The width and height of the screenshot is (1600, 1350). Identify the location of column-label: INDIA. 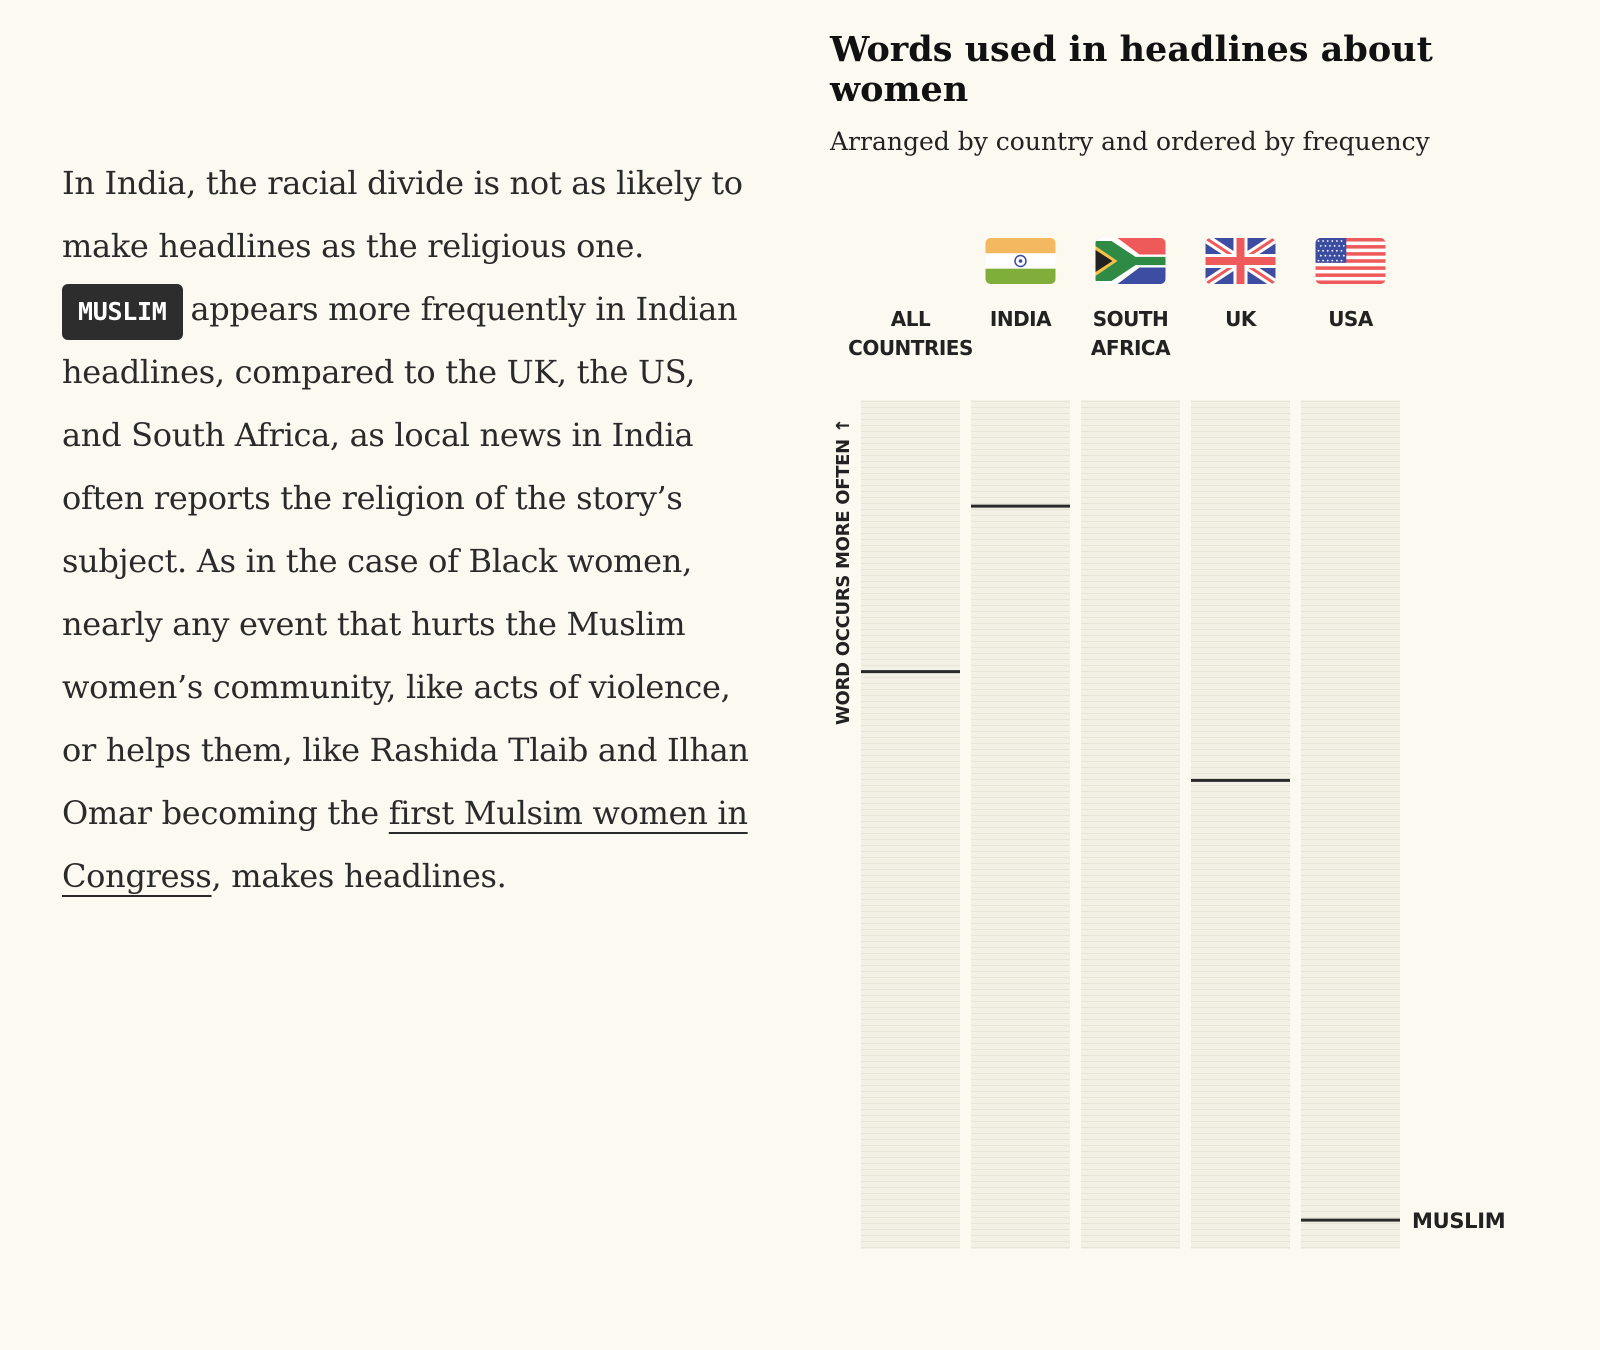
(1021, 319).